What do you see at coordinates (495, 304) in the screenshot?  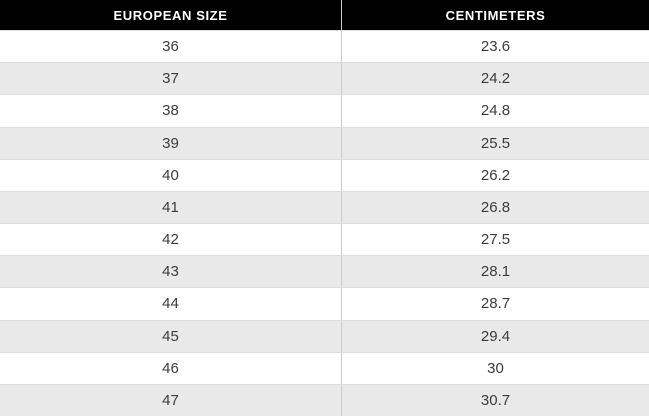 I see `centimeters-cell: 28.7` at bounding box center [495, 304].